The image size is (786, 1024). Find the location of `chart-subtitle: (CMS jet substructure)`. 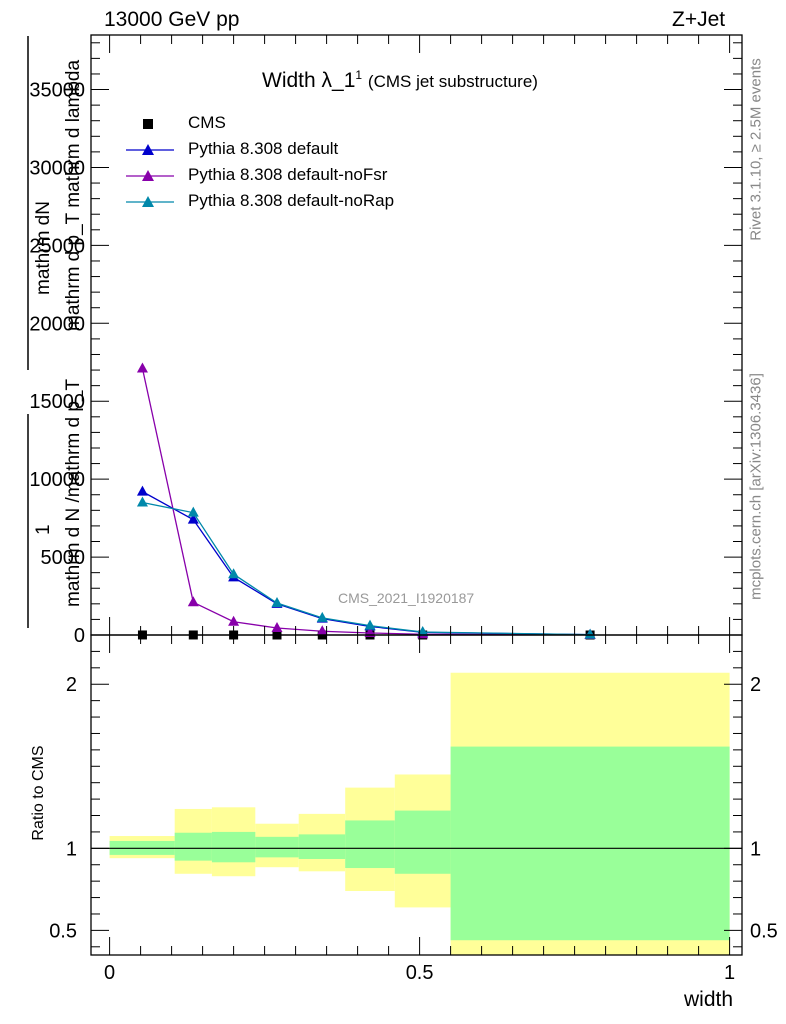

chart-subtitle: (CMS jet substructure) is located at coordinates (452, 81).